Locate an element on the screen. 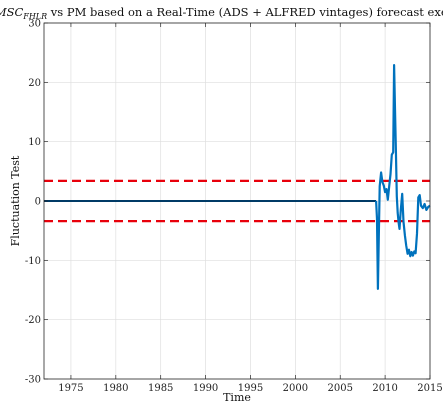 Image resolution: width=443 pixels, height=405 pixels. x-tick-label: 1985 is located at coordinates (160, 388).